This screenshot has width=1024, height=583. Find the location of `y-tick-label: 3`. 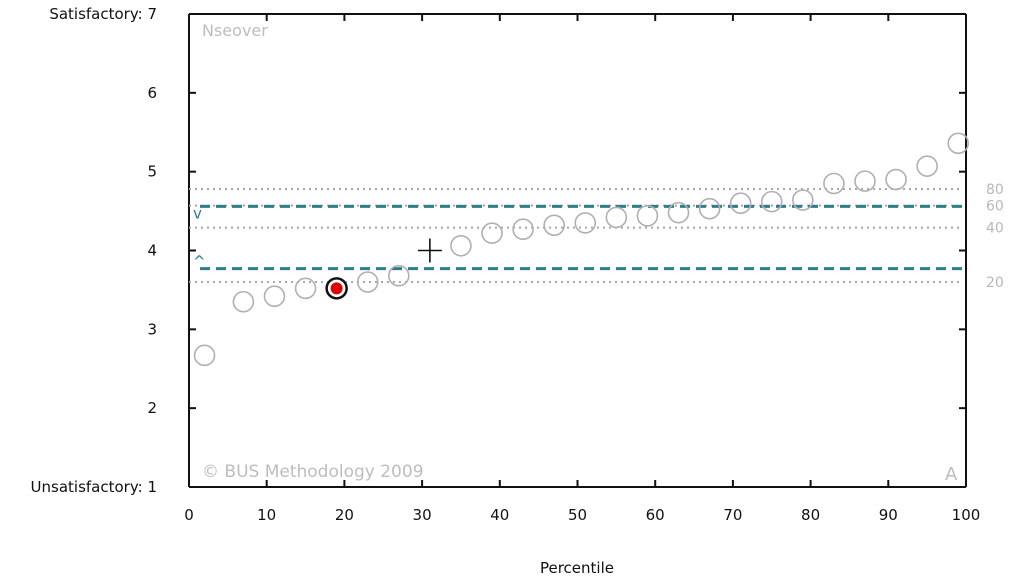

y-tick-label: 3 is located at coordinates (152, 329).